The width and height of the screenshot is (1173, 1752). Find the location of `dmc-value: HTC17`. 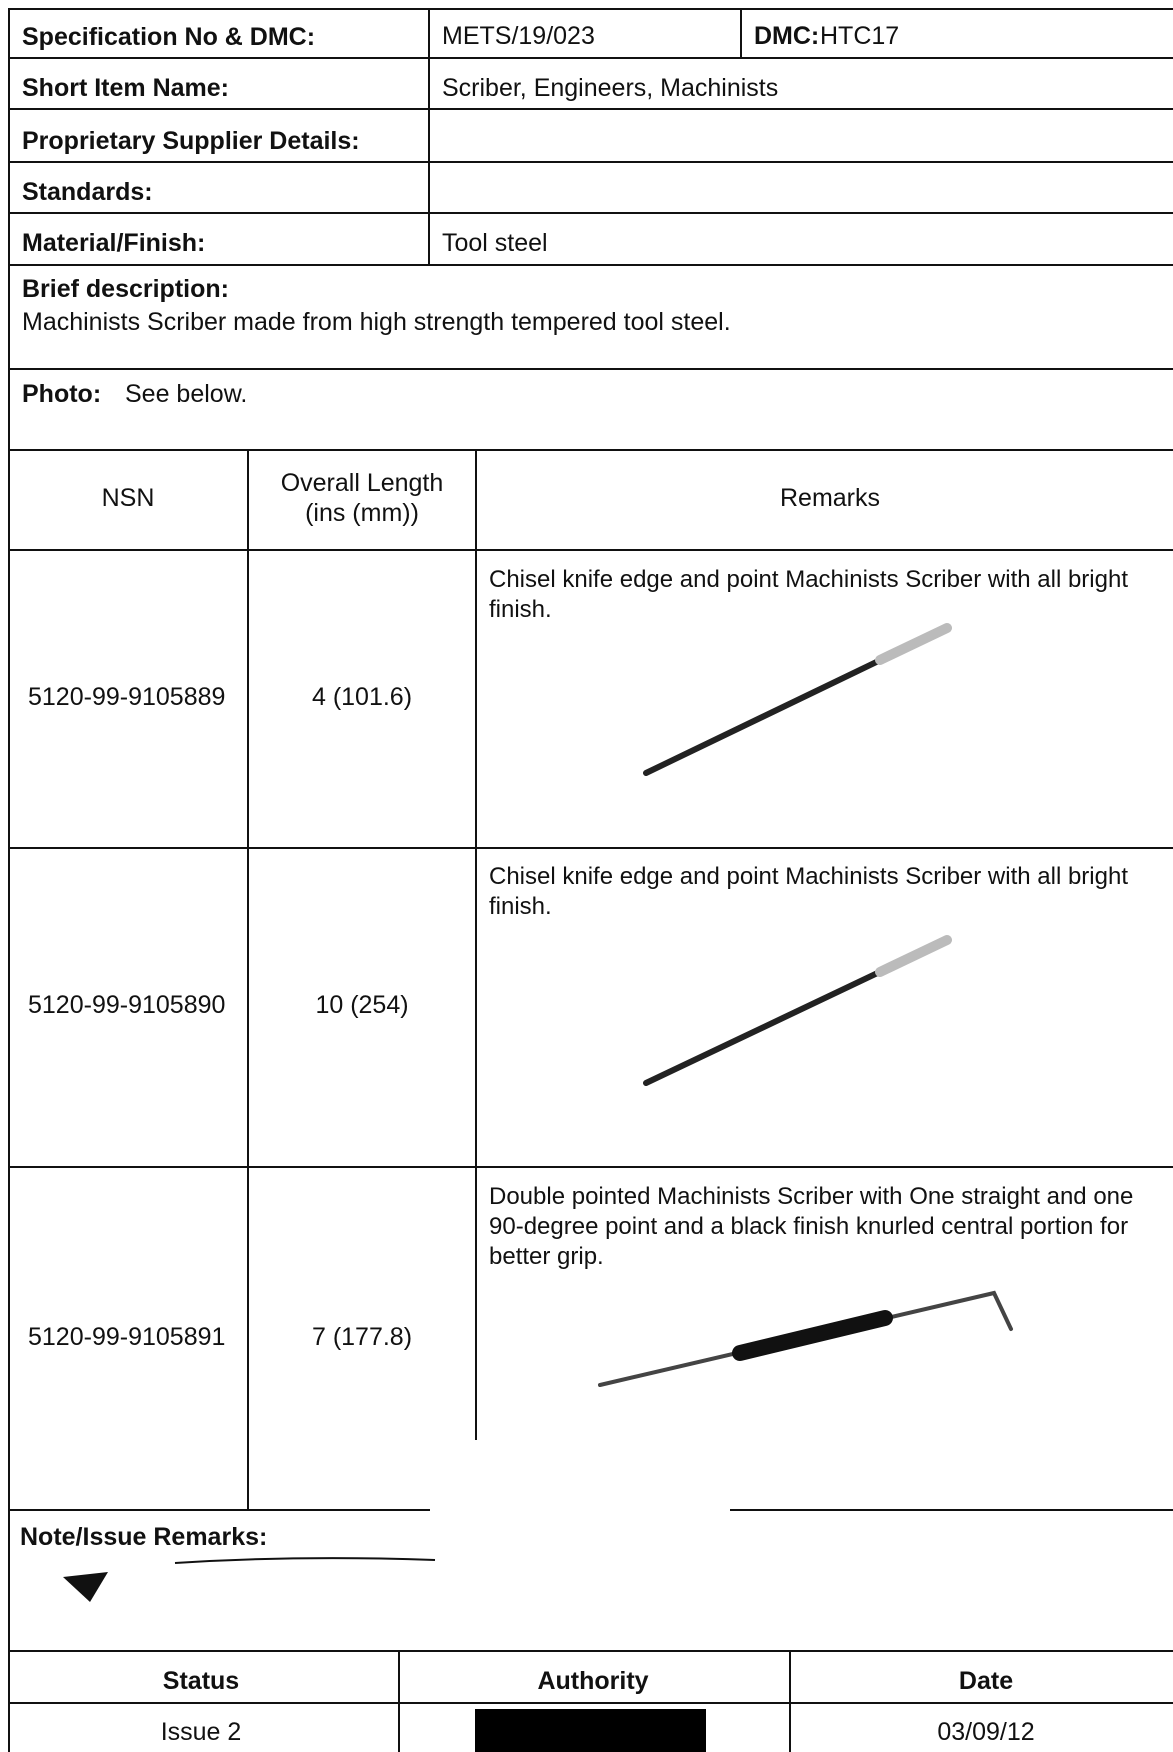

dmc-value: HTC17 is located at coordinates (860, 36).